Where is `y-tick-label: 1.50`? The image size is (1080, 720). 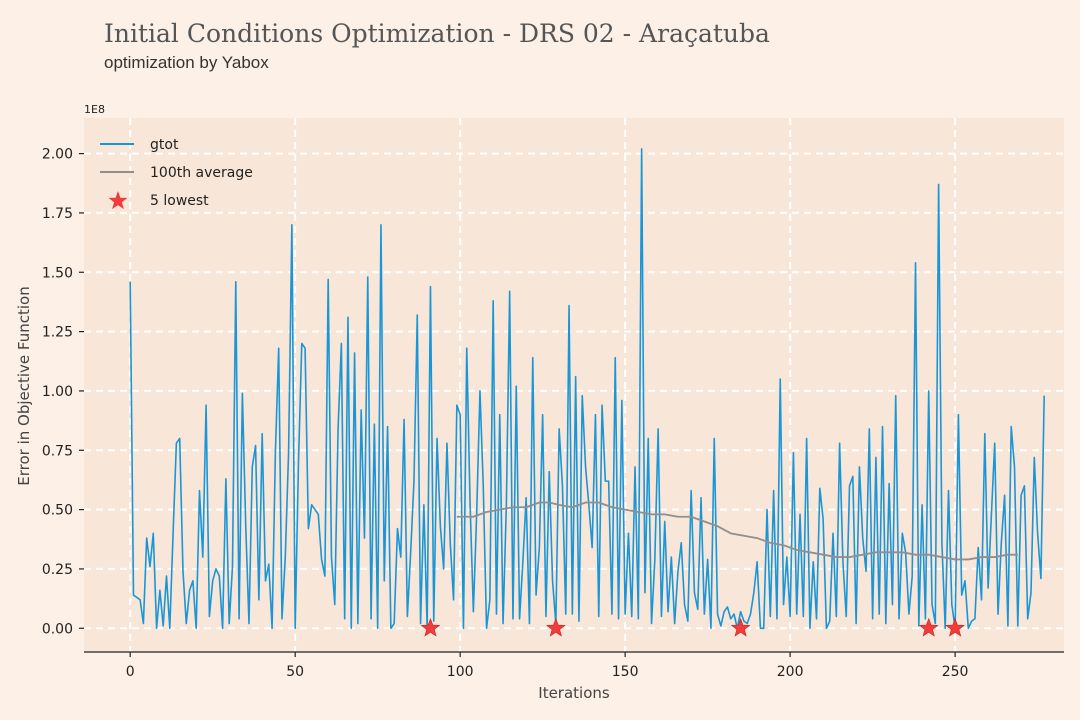 y-tick-label: 1.50 is located at coordinates (57, 273).